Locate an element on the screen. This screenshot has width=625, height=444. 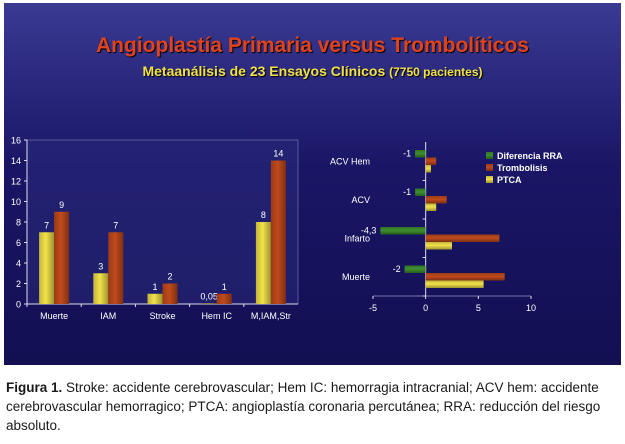
y-tick-label: 10 is located at coordinates (16, 202).